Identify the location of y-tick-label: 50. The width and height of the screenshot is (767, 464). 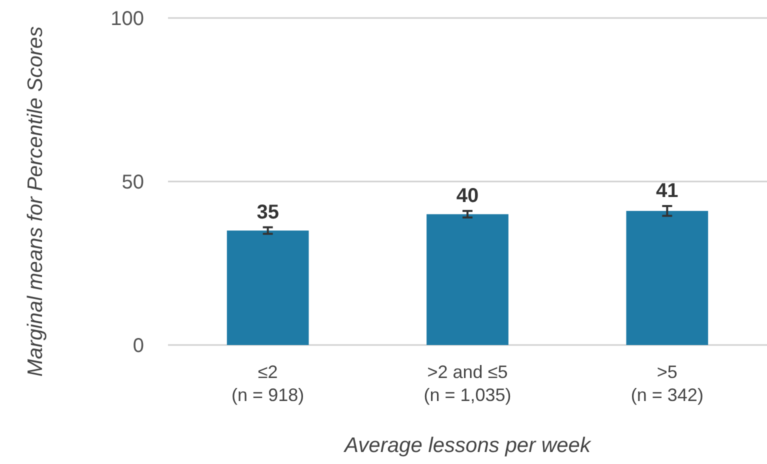
(133, 183).